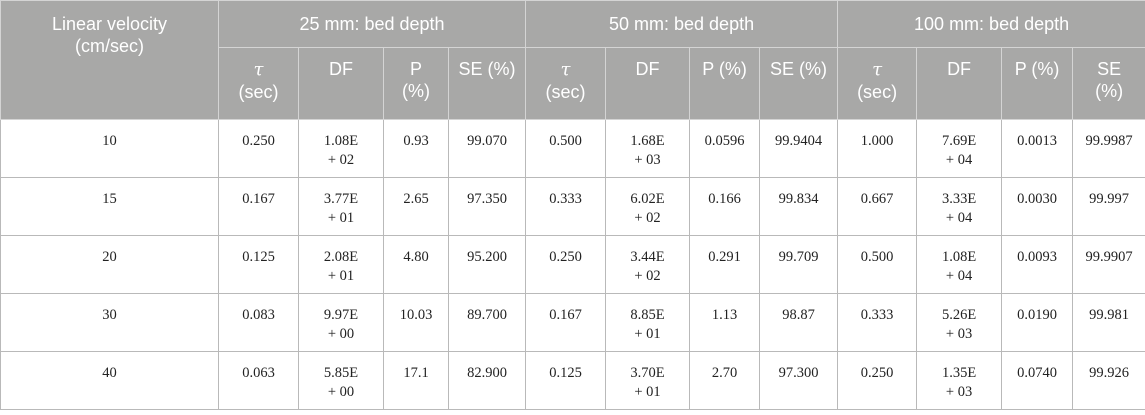 Image resolution: width=1145 pixels, height=415 pixels. What do you see at coordinates (1037, 264) in the screenshot?
I see `cell-p-100: 0.0093` at bounding box center [1037, 264].